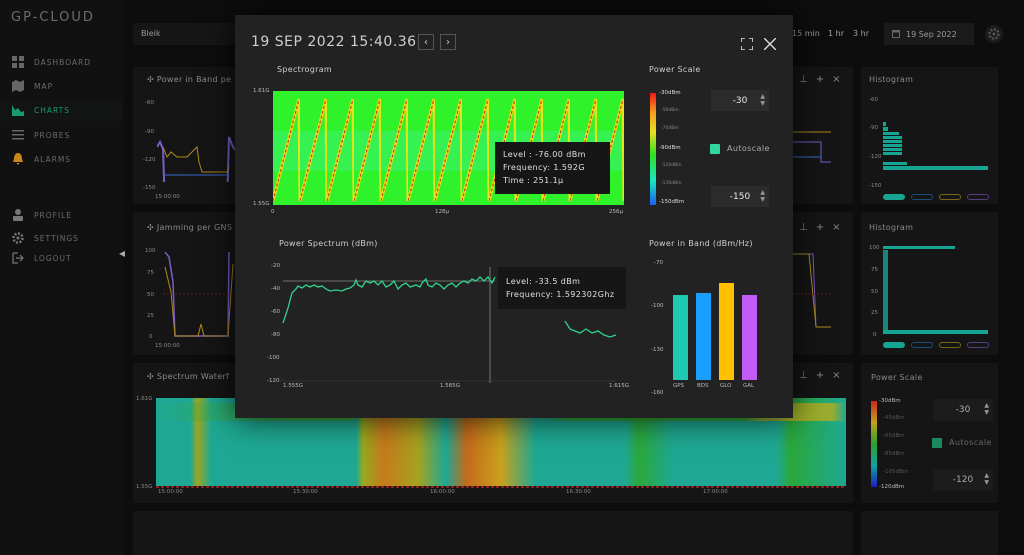  What do you see at coordinates (740, 196) in the screenshot?
I see `min-power-input: -150 ▲ ▼` at bounding box center [740, 196].